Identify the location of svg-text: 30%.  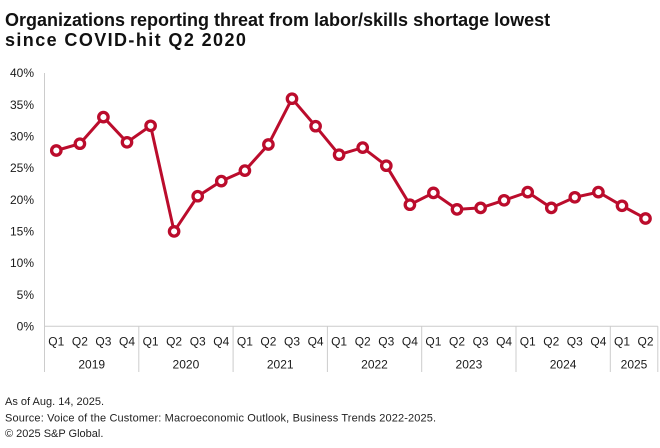
(22, 137).